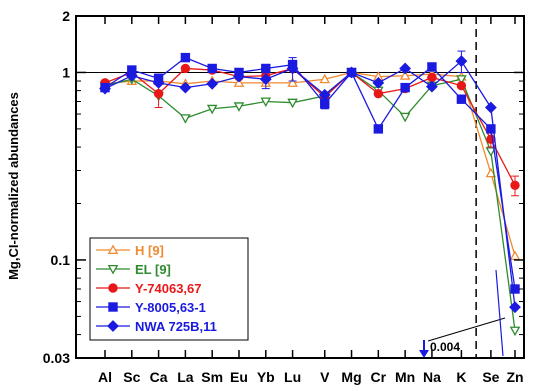  I want to click on annotation: 0.004, so click(462, 313).